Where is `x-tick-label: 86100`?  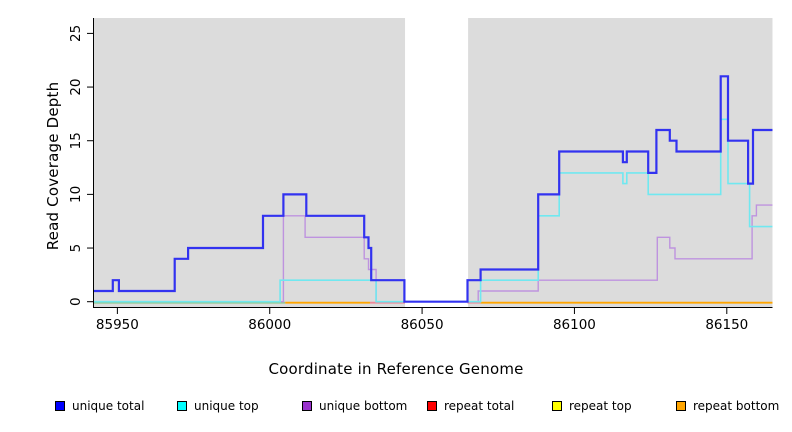
x-tick-label: 86100 is located at coordinates (574, 325).